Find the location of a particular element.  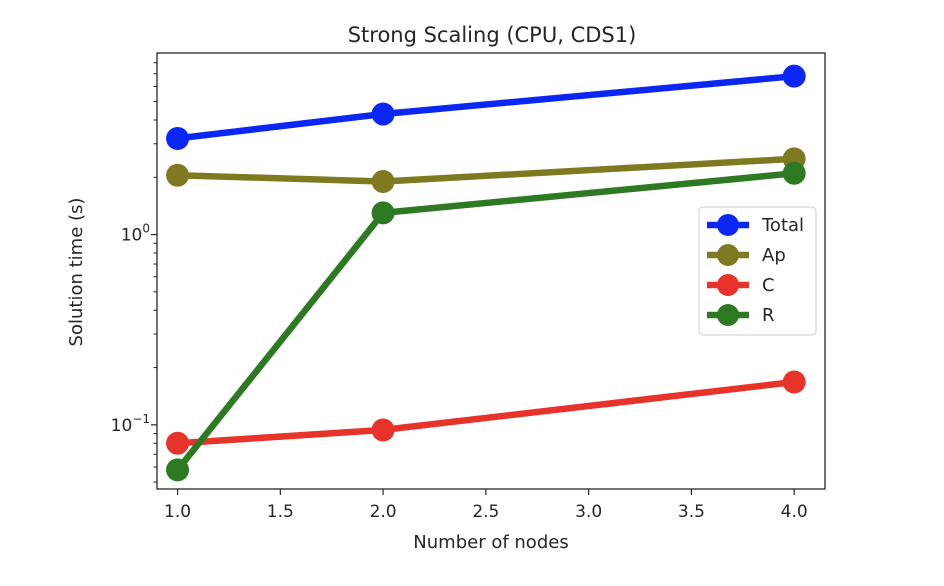

y-tick-label: 10⁻¹ is located at coordinates (130, 424).